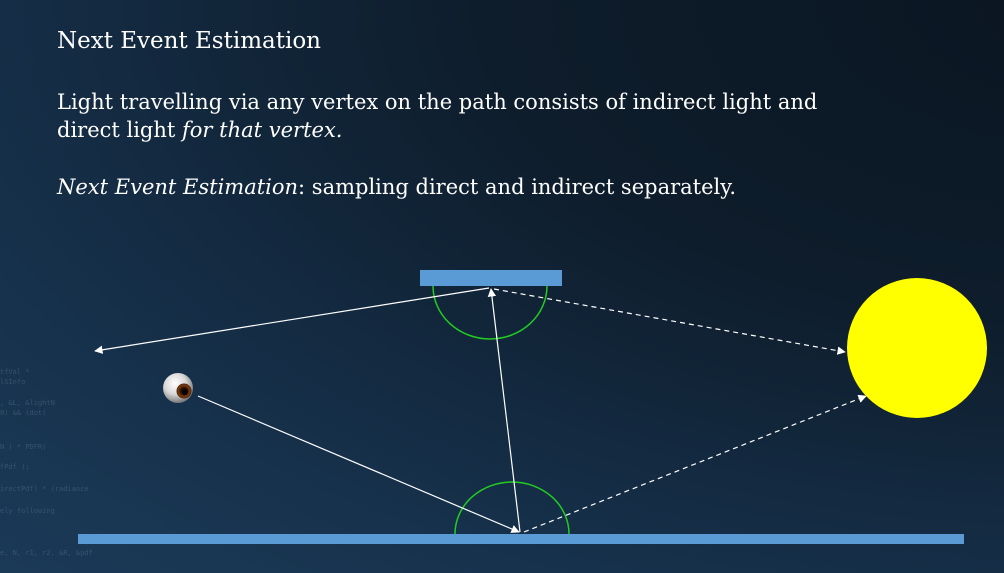 The width and height of the screenshot is (1004, 573). I want to click on top-surface, so click(491, 278).